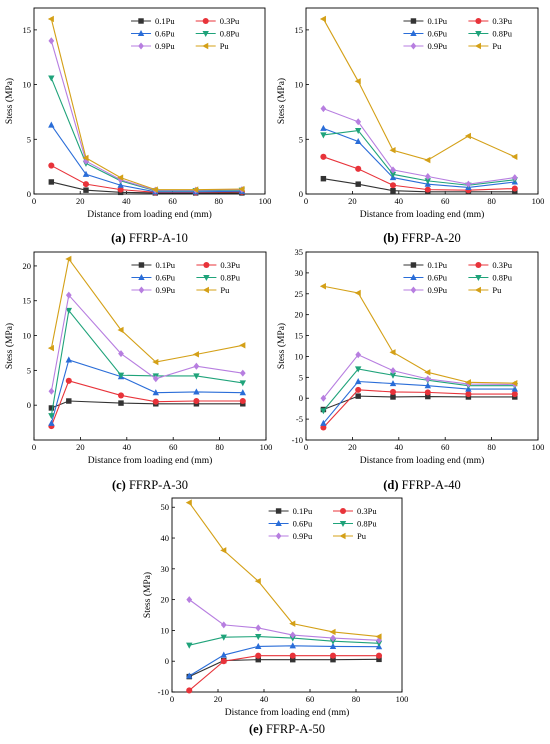  Describe the element at coordinates (157, 485) in the screenshot. I see `caption-title: FFRP-A-30` at that location.